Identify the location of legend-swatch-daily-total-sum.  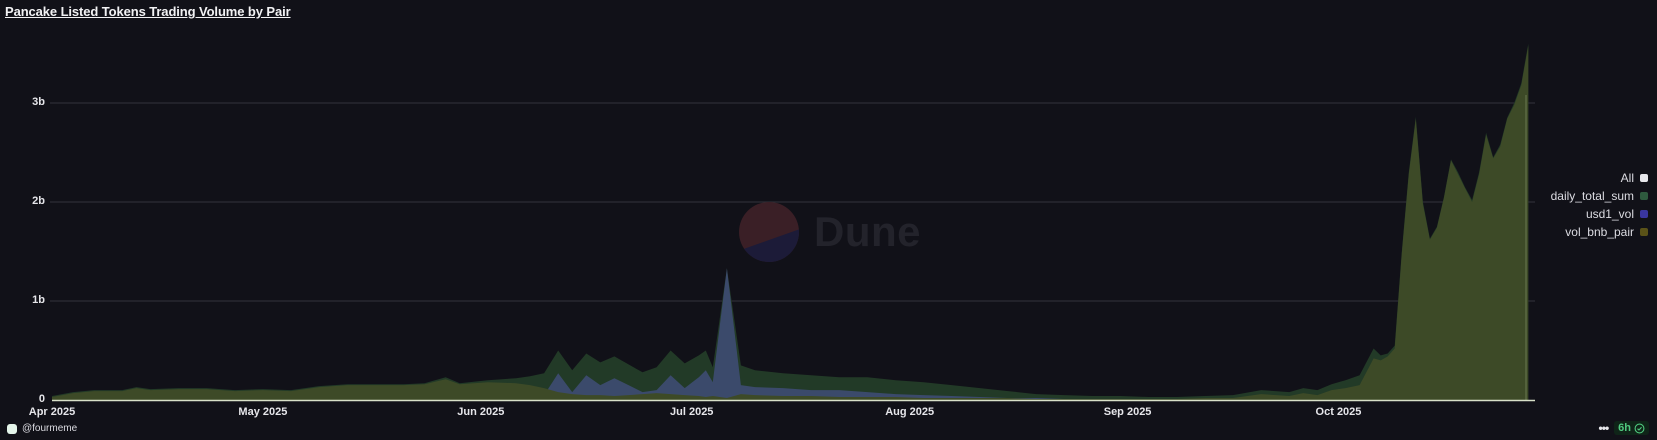
(1644, 195).